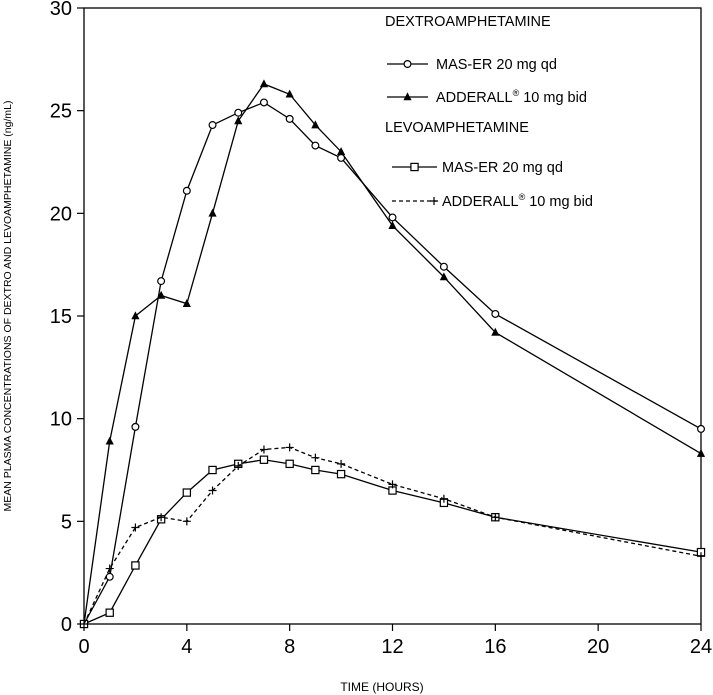 The image size is (713, 695). Describe the element at coordinates (186, 647) in the screenshot. I see `x-tick-label: 4` at that location.